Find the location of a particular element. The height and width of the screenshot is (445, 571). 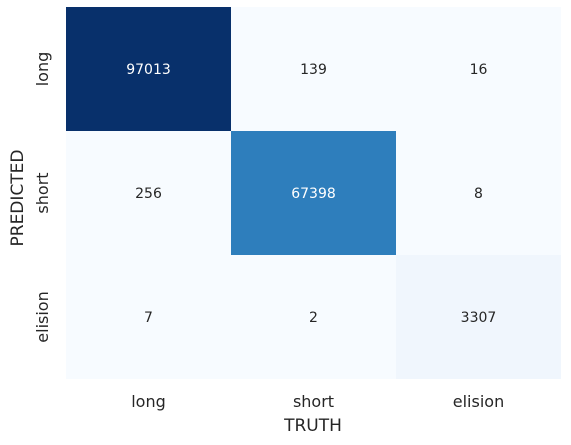

y-axis-label: PREDICTED is located at coordinates (18, 198).